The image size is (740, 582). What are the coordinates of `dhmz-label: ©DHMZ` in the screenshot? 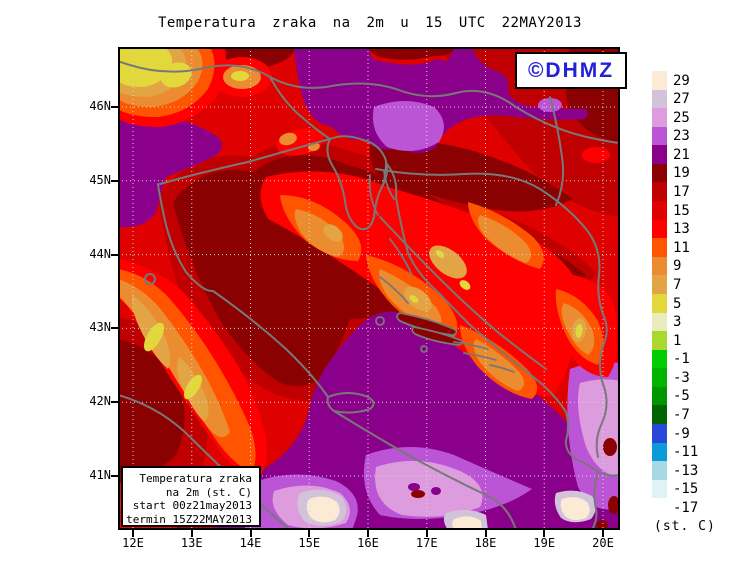 It's located at (571, 70).